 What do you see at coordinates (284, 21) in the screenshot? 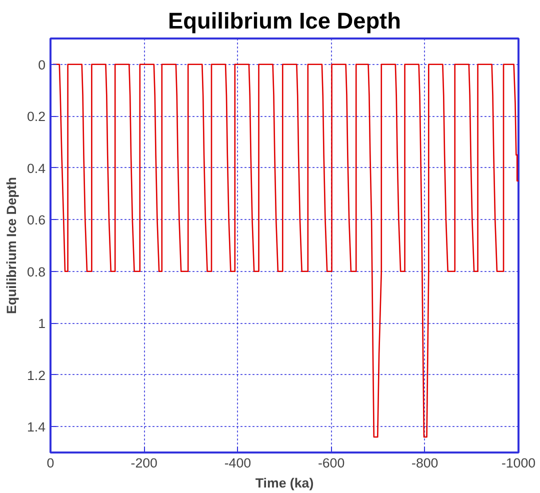
I see `chart-title: Equilibrium Ice Depth` at bounding box center [284, 21].